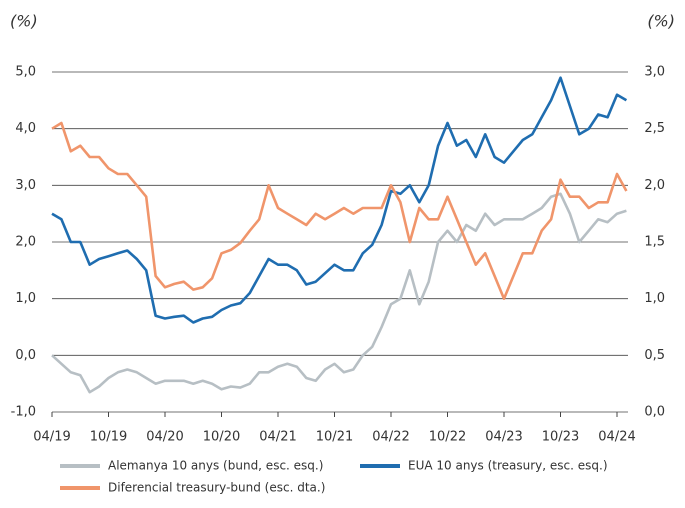  Describe the element at coordinates (654, 72) in the screenshot. I see `y2-tick-label: 3,0` at that location.